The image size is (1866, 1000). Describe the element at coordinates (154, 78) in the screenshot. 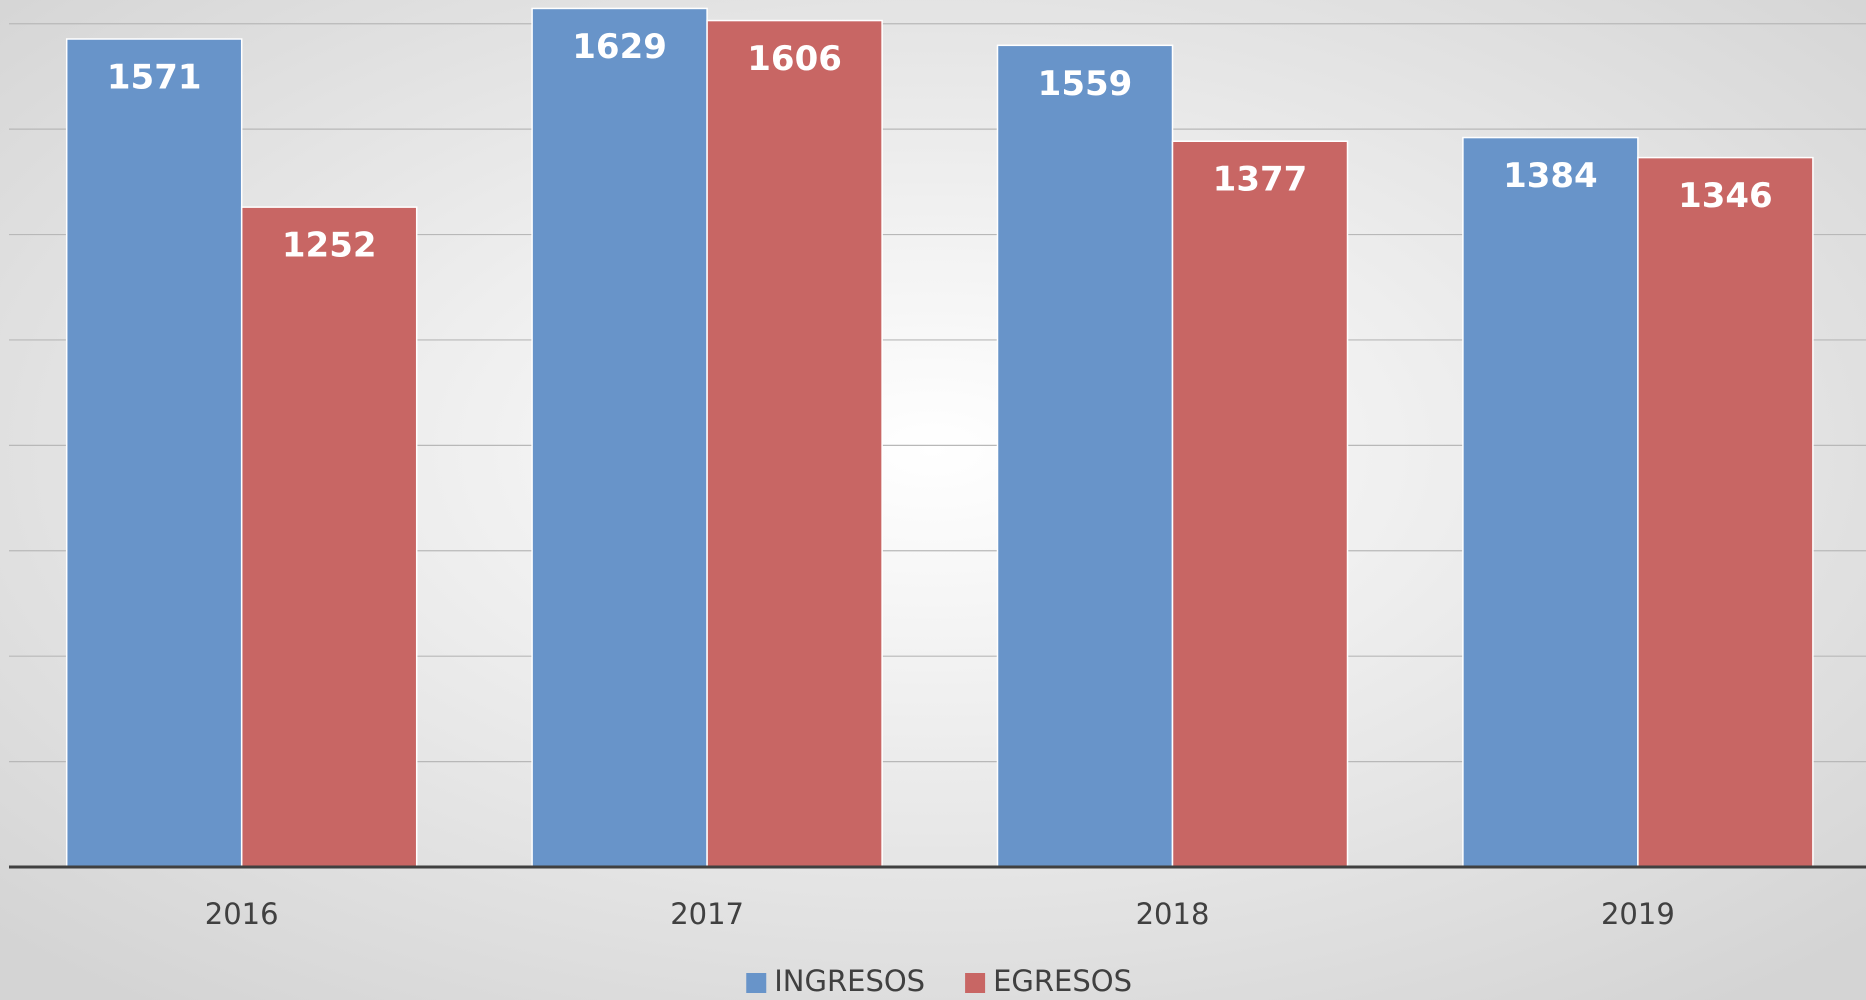

I see `data-label: 1571` at that location.